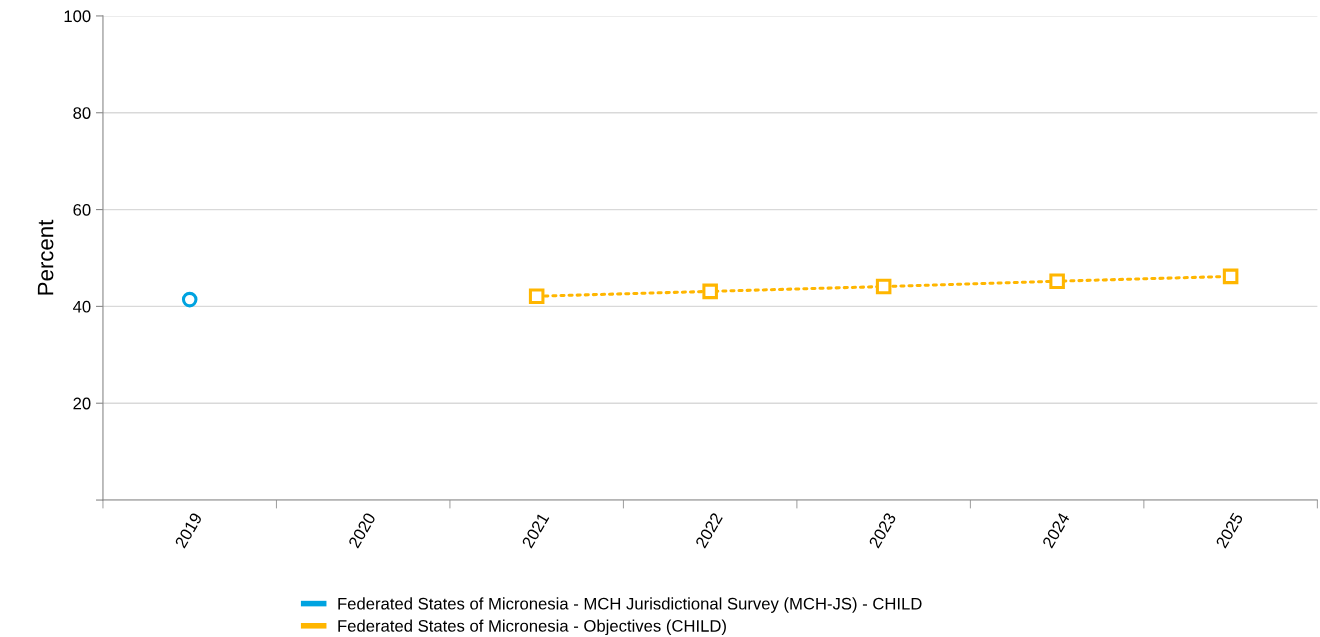  What do you see at coordinates (45, 257) in the screenshot?
I see `y-axis-title: Percent` at bounding box center [45, 257].